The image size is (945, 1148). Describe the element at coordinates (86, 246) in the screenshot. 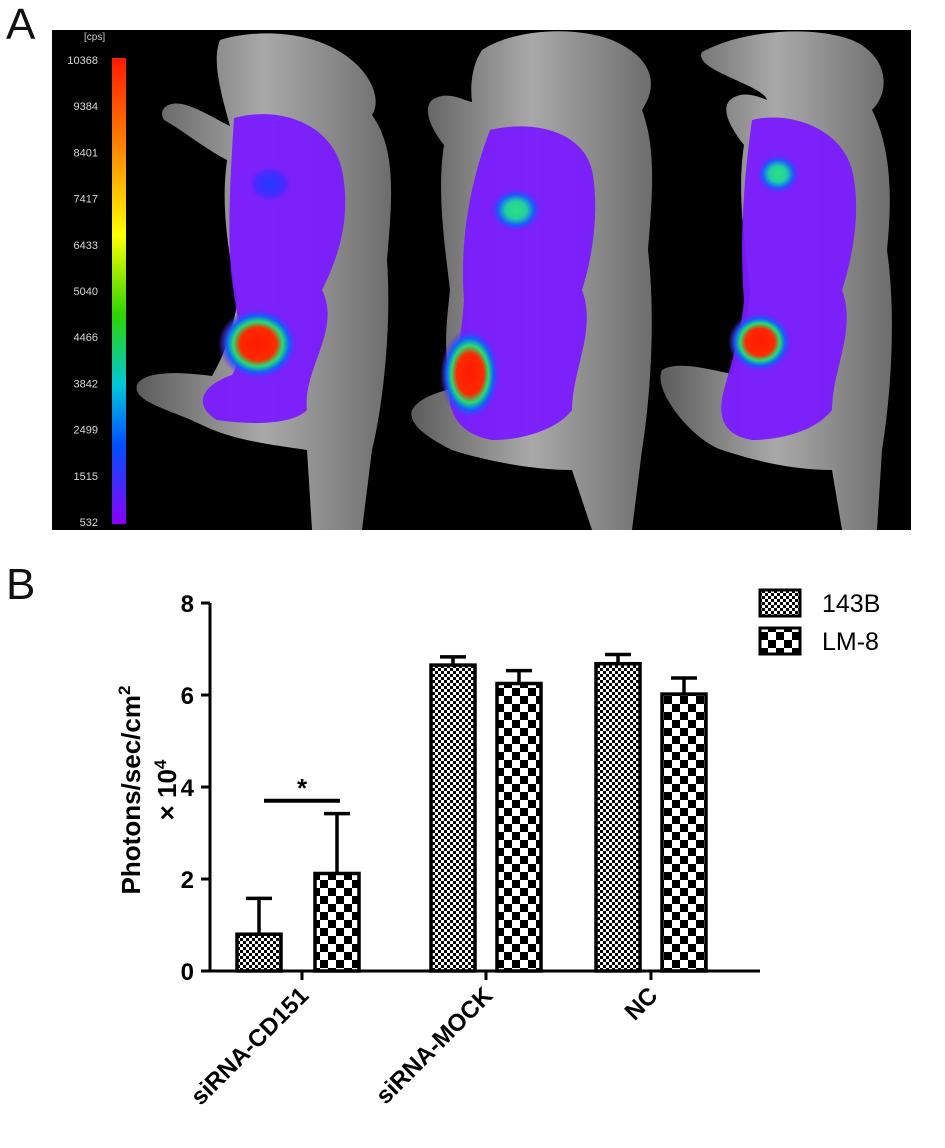

I see `scale-tick-label: 6433` at that location.